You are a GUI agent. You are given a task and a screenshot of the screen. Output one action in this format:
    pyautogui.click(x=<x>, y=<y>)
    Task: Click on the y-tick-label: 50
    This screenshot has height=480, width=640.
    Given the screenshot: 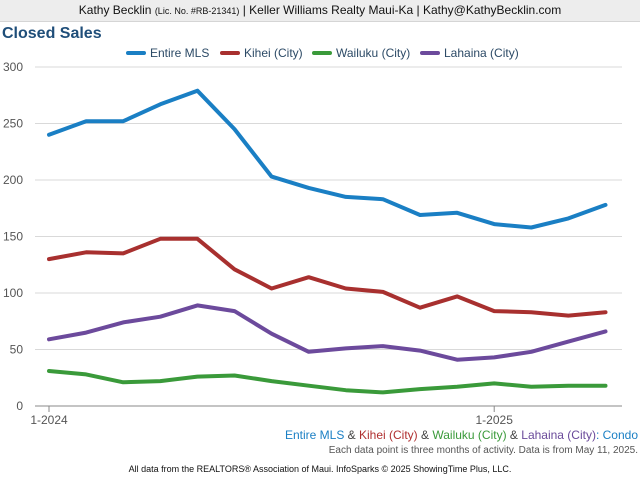 What is the action you would take?
    pyautogui.click(x=17, y=350)
    